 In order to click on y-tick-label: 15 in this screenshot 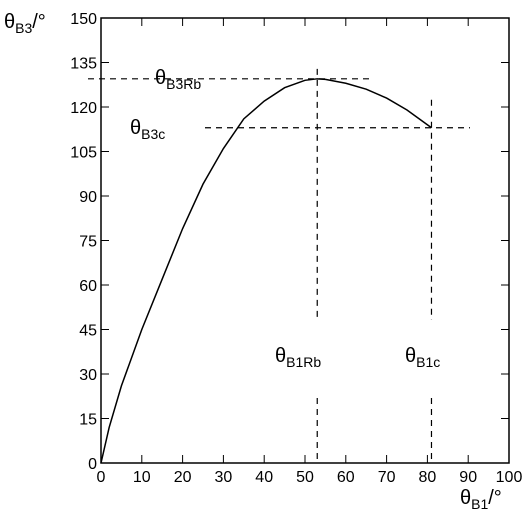, I will do `click(88, 420)`.